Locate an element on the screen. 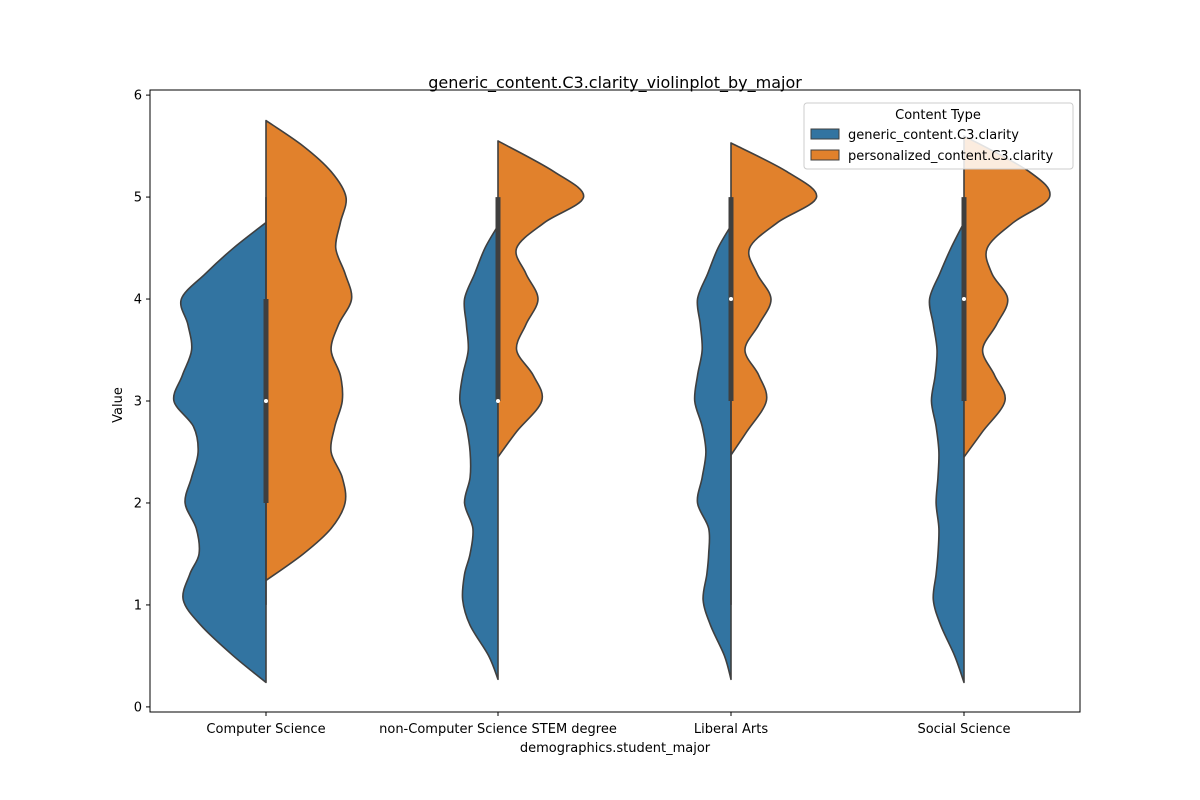 The height and width of the screenshot is (800, 1200). y-tick-label-5: 5 is located at coordinates (138, 198).